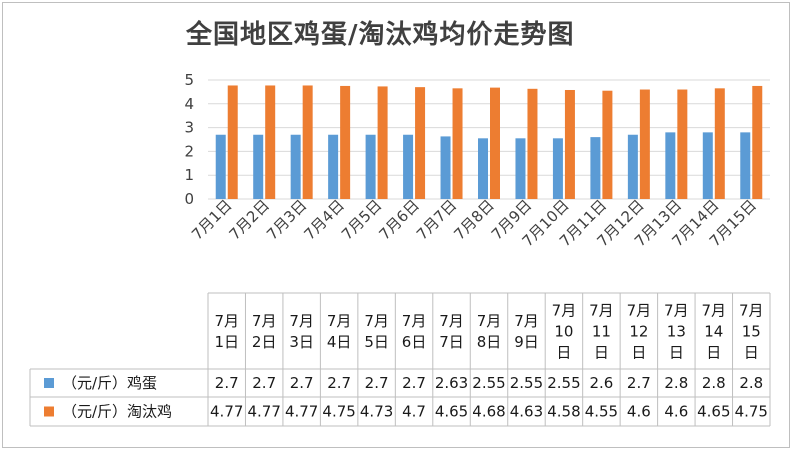  I want to click on x-category-label: 7月8日, so click(473, 219).